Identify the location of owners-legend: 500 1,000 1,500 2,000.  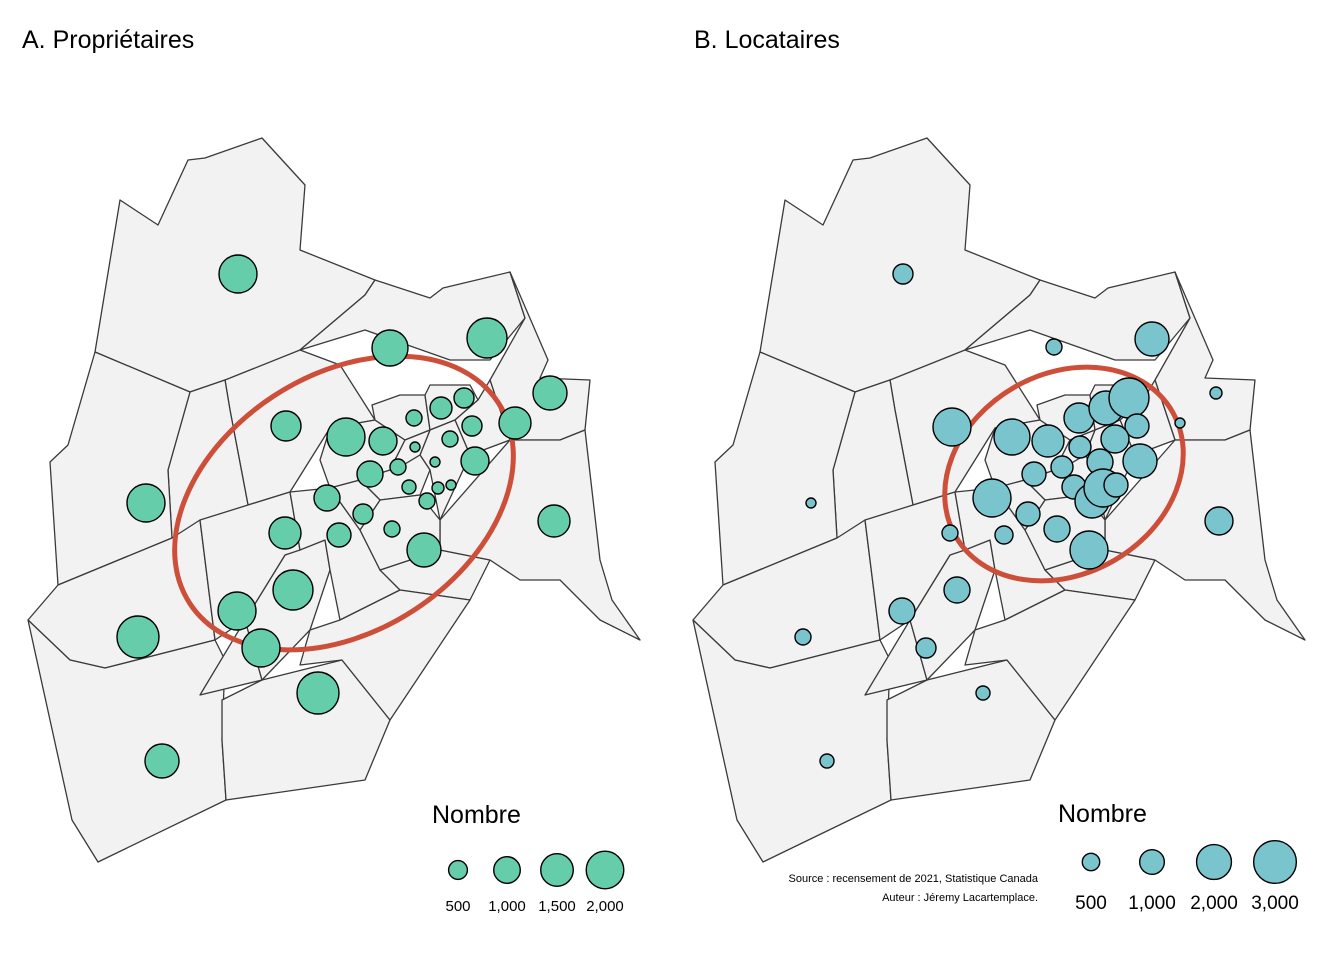
(535, 882).